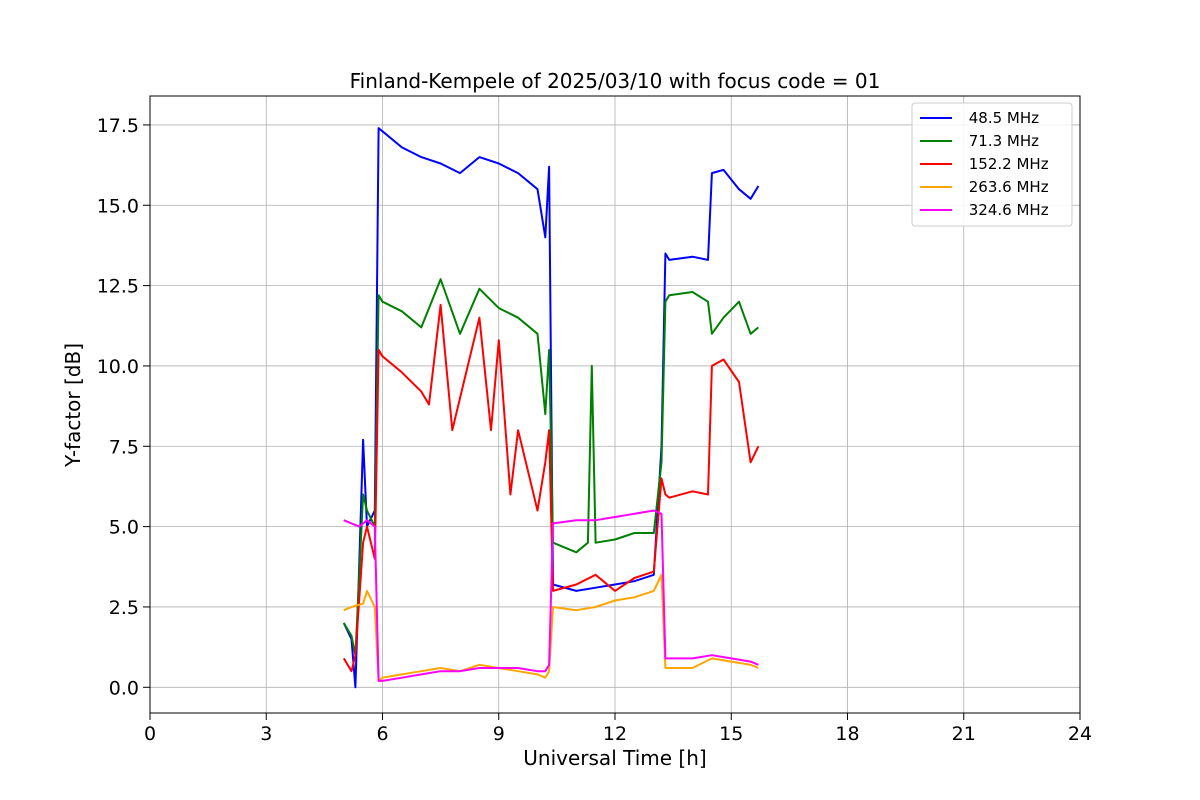 Image resolution: width=1200 pixels, height=800 pixels. Describe the element at coordinates (614, 758) in the screenshot. I see `x-axis-label: Universal Time [h]` at that location.